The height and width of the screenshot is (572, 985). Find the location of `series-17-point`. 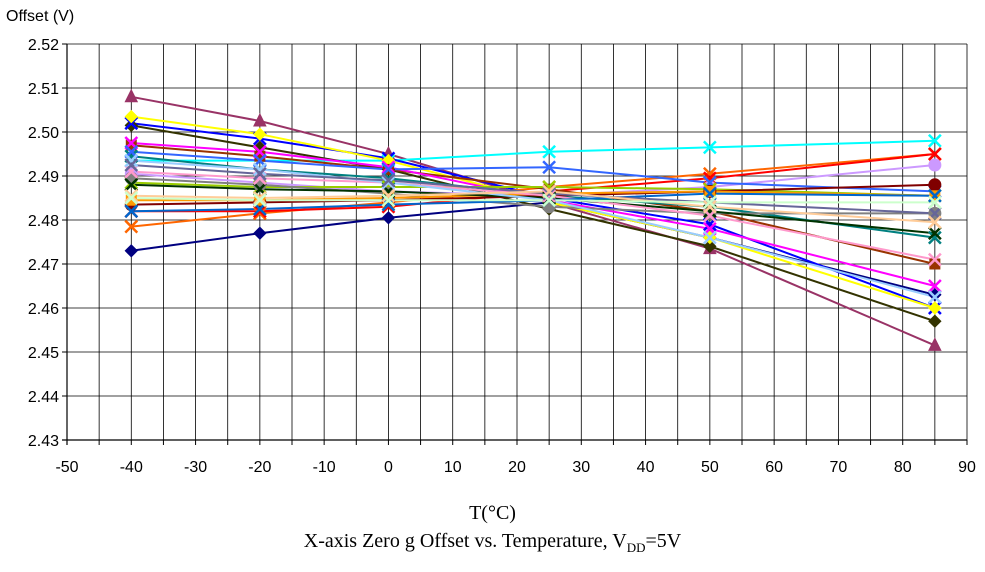

series-17-point is located at coordinates (710, 191).